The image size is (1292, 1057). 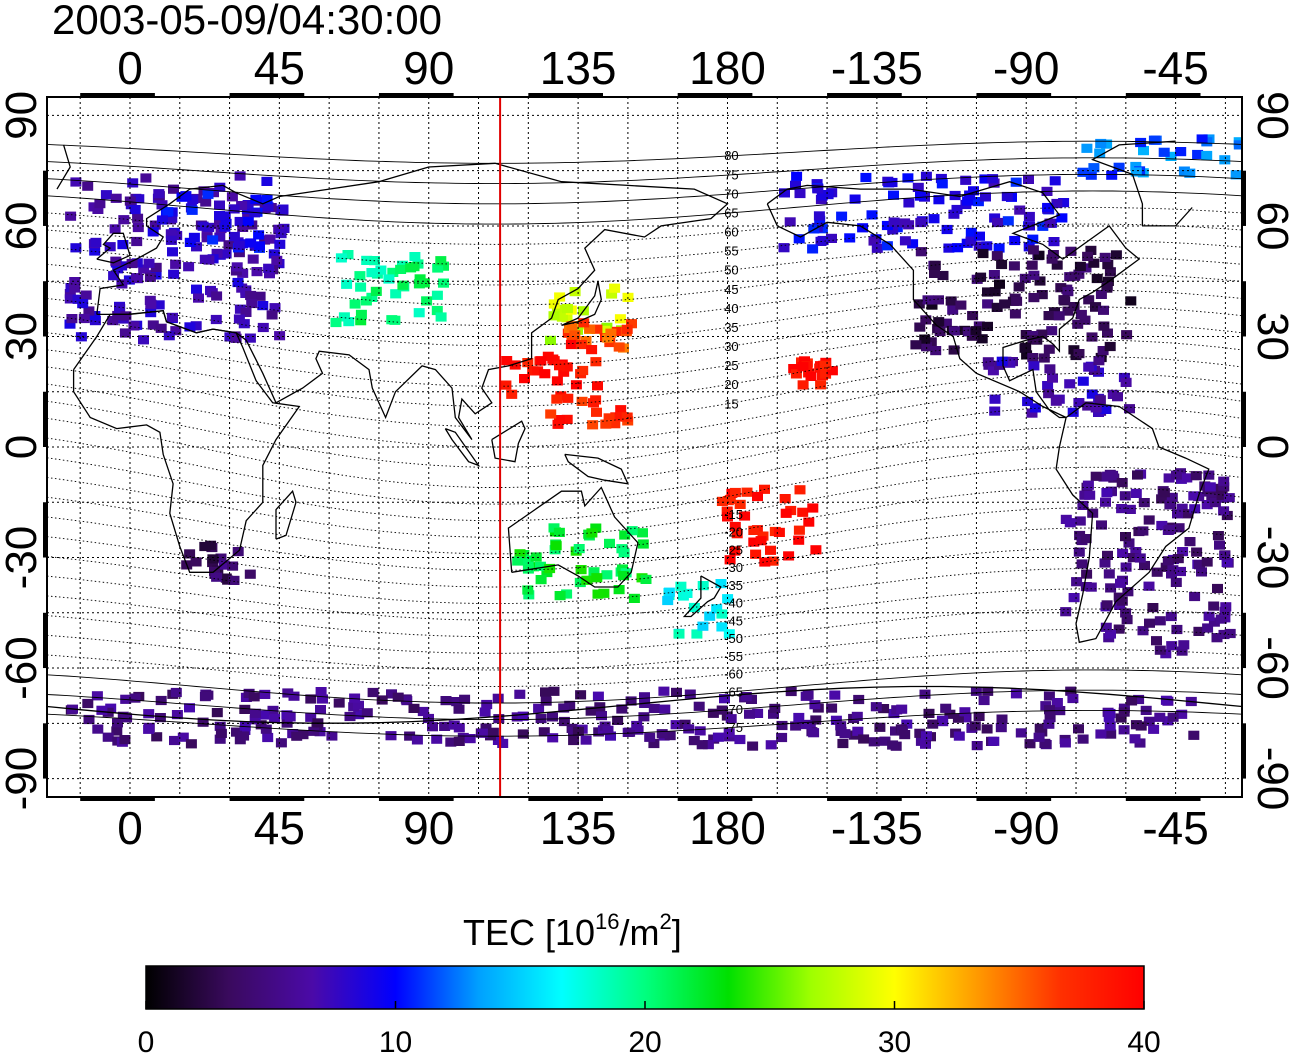 I want to click on magnetic-latitude-label: -75, so click(x=733, y=727).